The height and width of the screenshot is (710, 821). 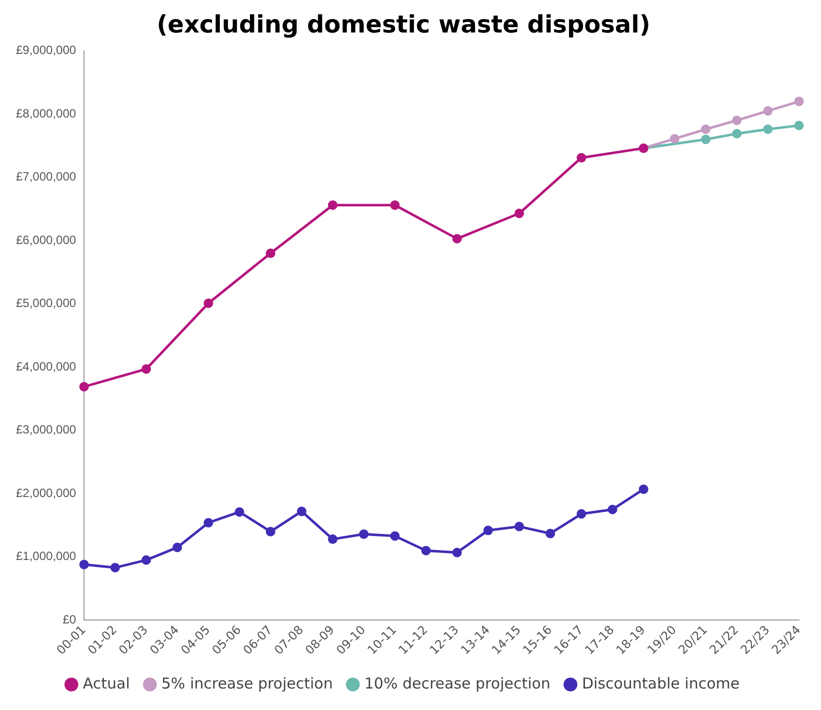 I want to click on y-tick-label: £8,000,000, so click(x=46, y=113).